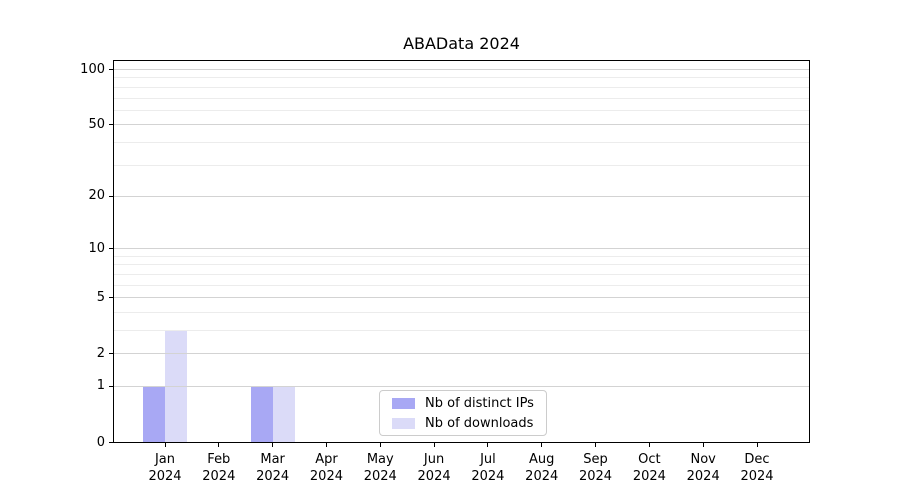 This screenshot has height=500, width=900. Describe the element at coordinates (272, 459) in the screenshot. I see `x-tick-label-line: Mar` at that location.